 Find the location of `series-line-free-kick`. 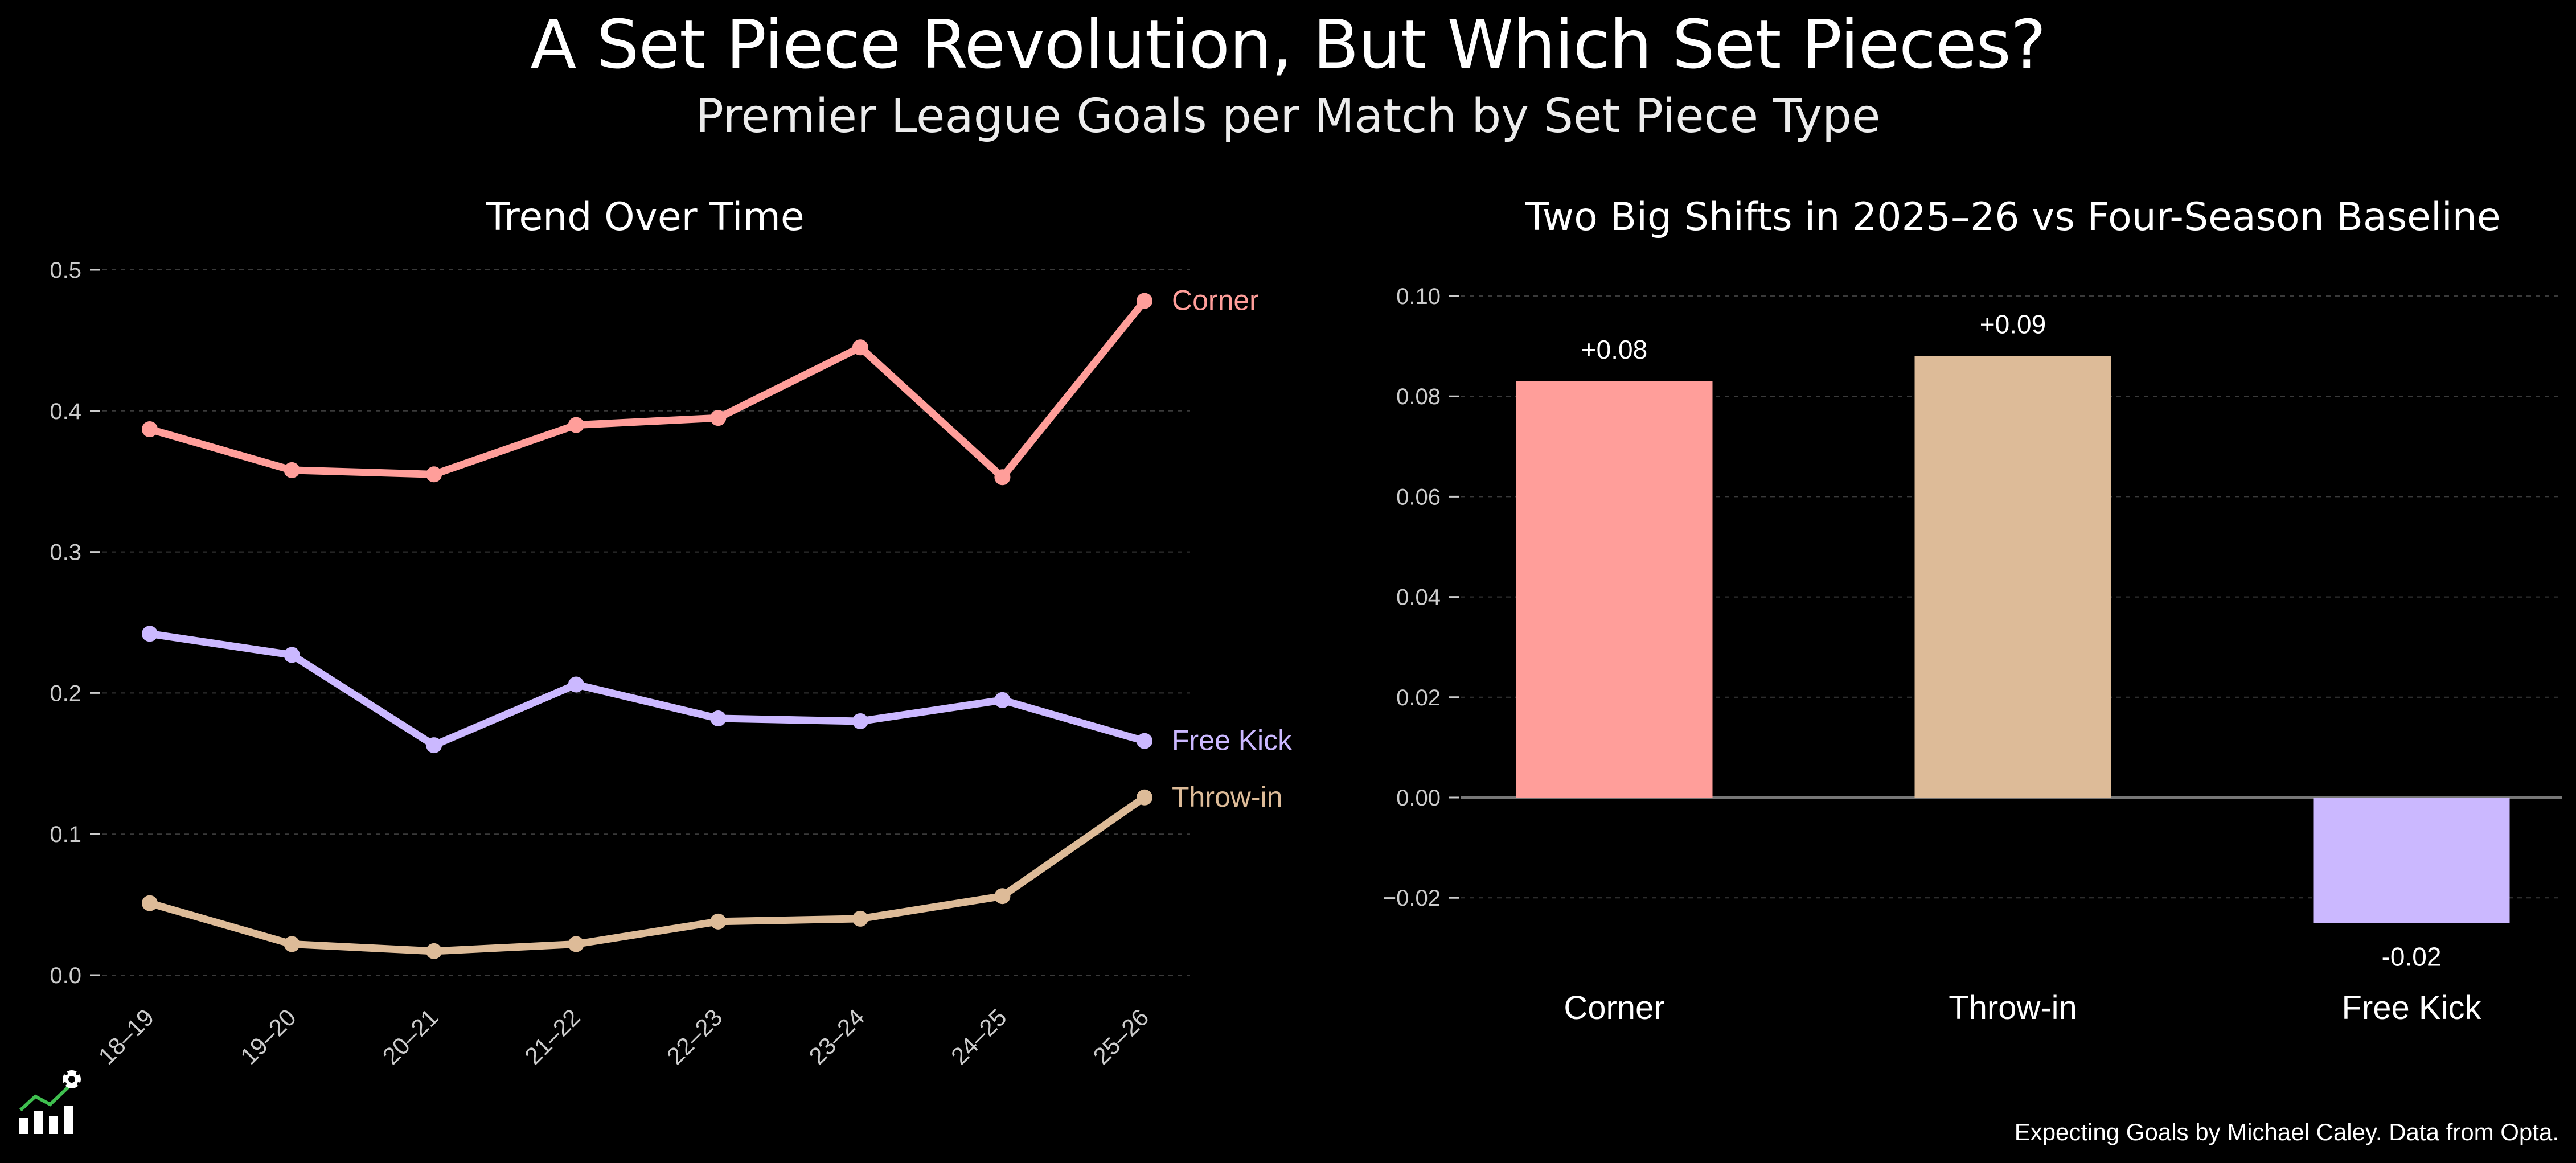

series-line-free-kick is located at coordinates (647, 689).